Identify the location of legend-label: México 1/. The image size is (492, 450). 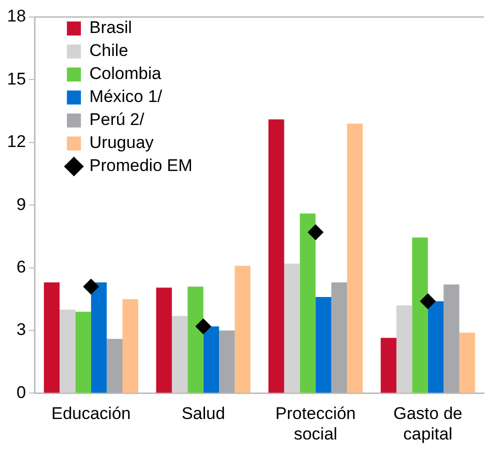
(125, 96).